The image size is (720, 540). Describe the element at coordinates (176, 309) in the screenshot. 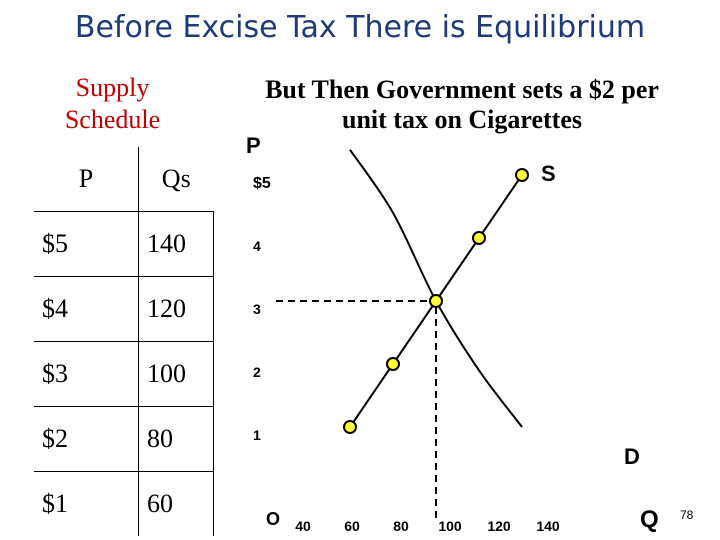

I see `table-cell-quantity: 120` at that location.